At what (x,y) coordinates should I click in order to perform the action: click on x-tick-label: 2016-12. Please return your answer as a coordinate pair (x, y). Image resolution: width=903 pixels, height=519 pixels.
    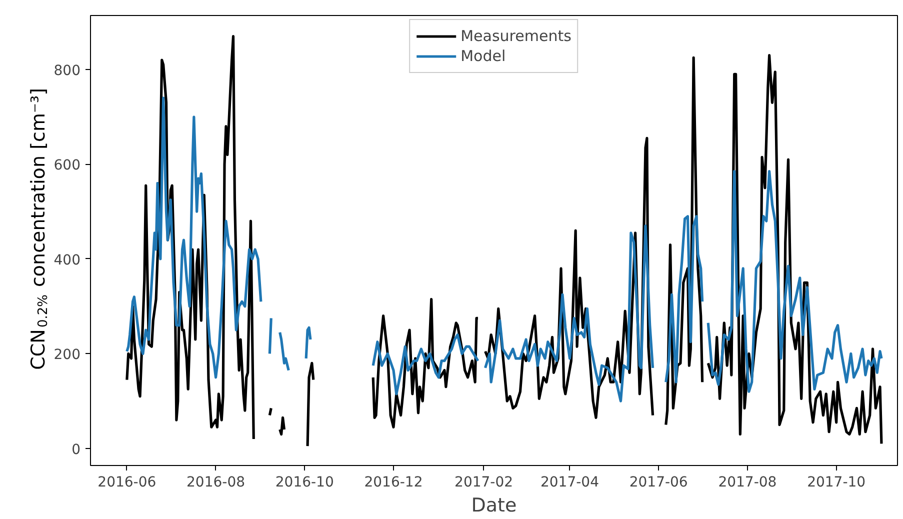
    Looking at the image, I should click on (393, 482).